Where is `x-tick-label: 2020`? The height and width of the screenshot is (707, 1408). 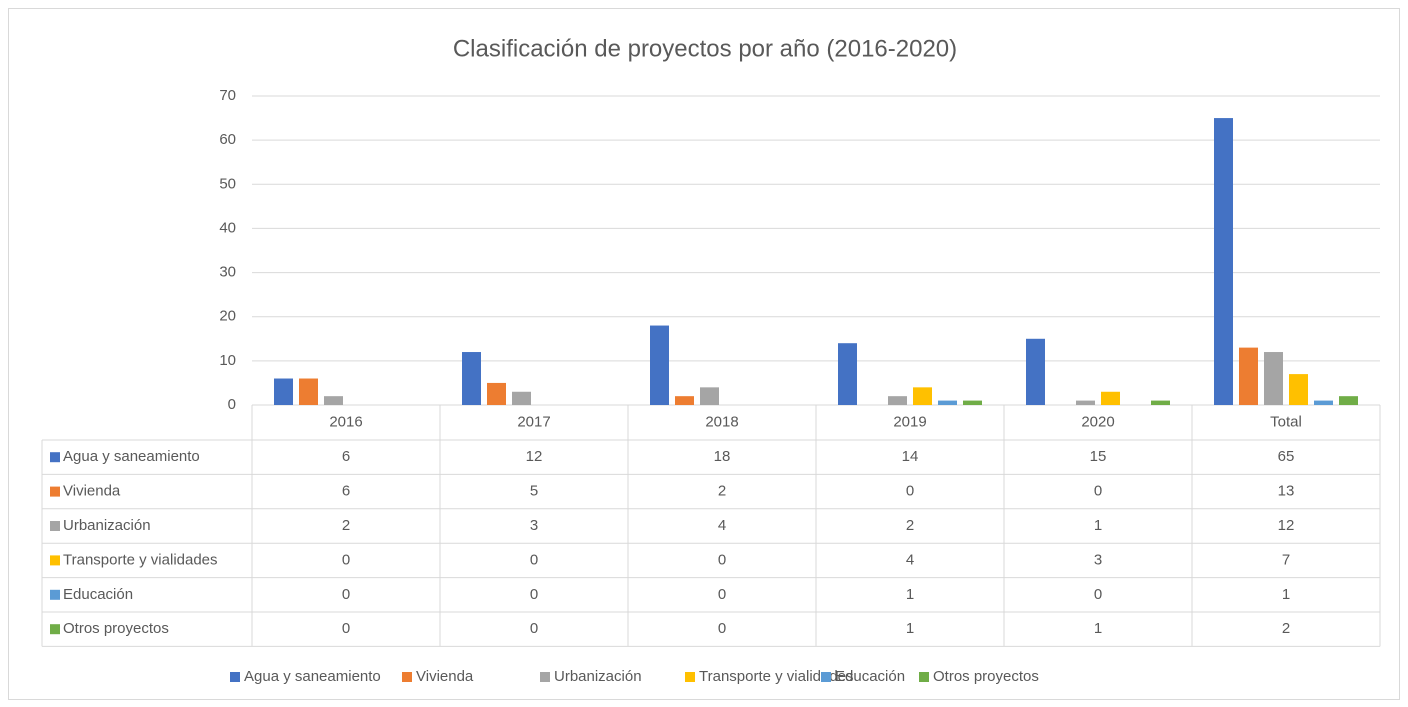 x-tick-label: 2020 is located at coordinates (1097, 421).